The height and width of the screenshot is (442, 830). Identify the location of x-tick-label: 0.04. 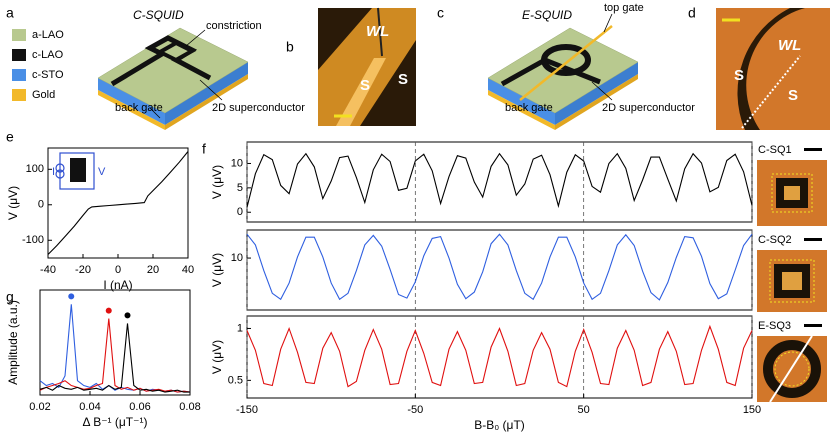
(89, 407).